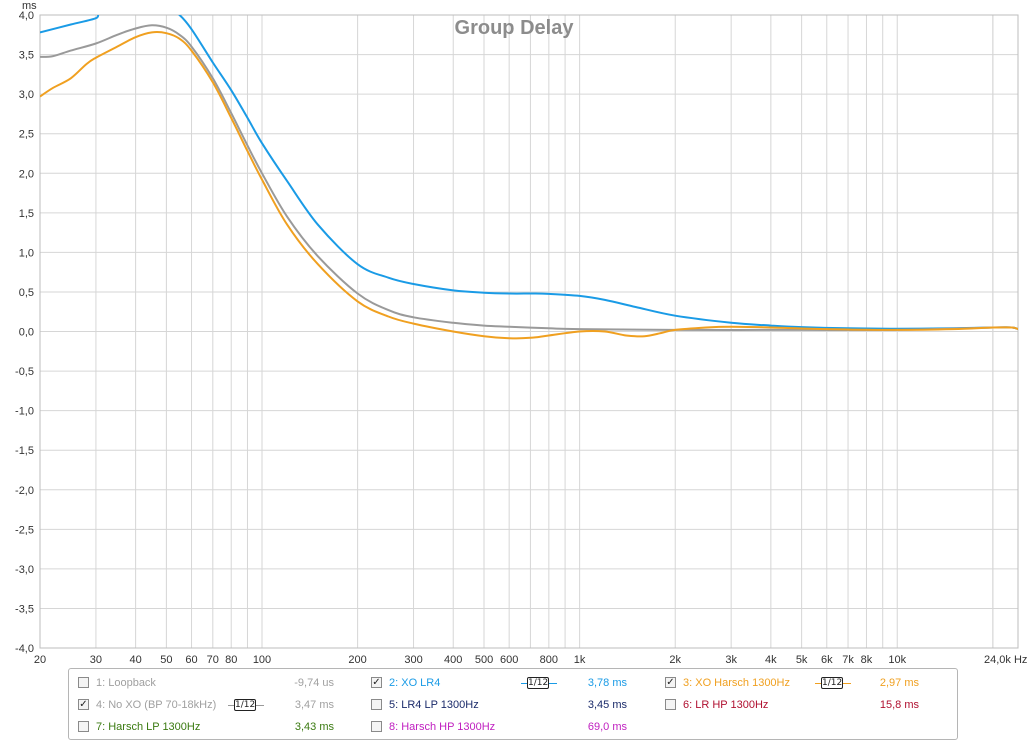 The height and width of the screenshot is (742, 1028). What do you see at coordinates (670, 704) in the screenshot?
I see `checkbox-lr-hp` at bounding box center [670, 704].